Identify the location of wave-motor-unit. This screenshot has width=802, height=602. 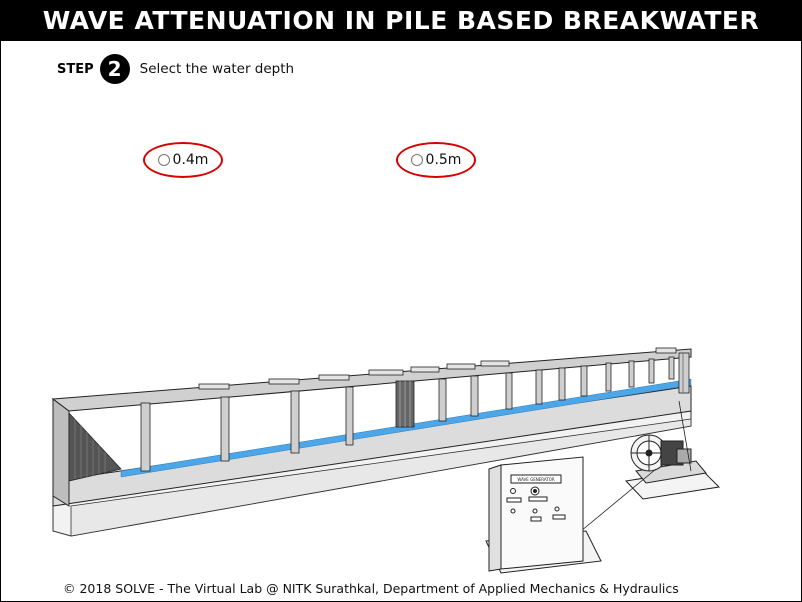
(672, 467).